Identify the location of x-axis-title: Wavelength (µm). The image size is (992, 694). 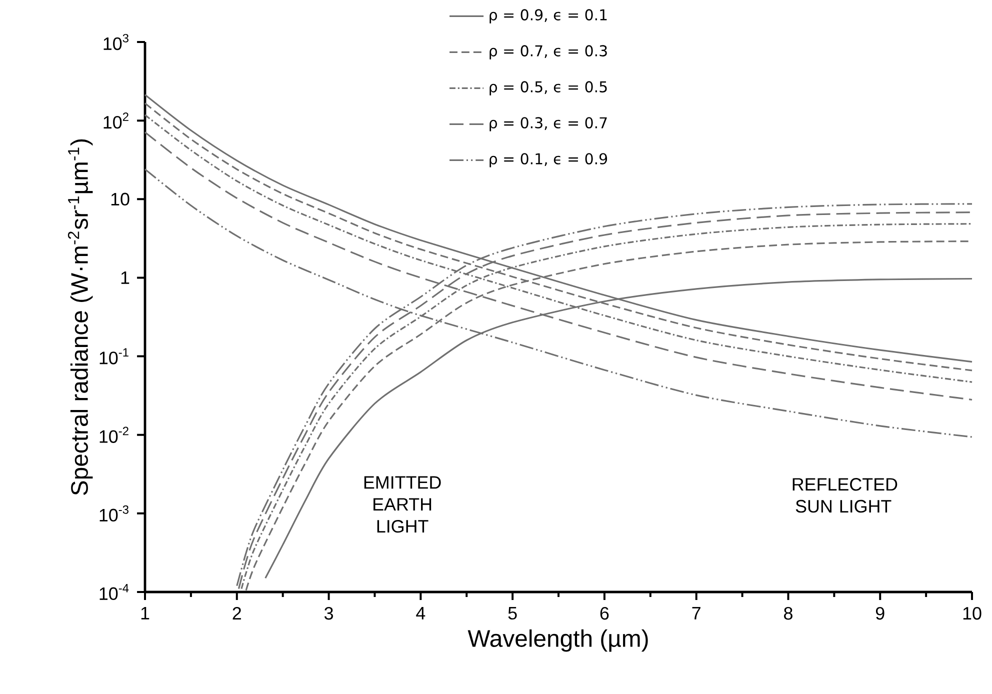
(558, 640).